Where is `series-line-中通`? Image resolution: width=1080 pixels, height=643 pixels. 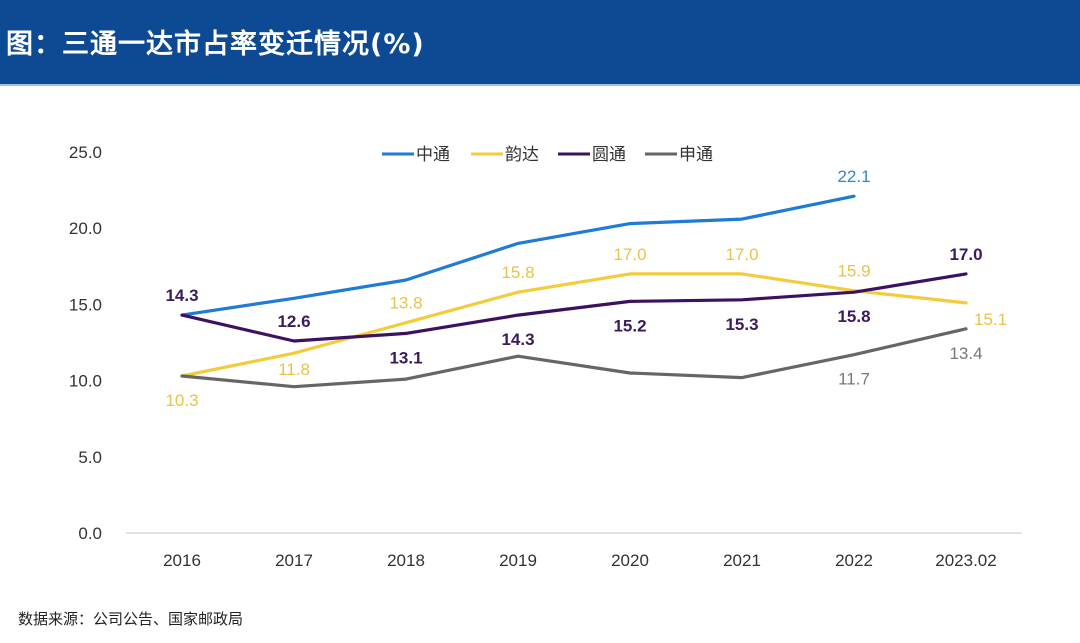
series-line-中通 is located at coordinates (518, 255).